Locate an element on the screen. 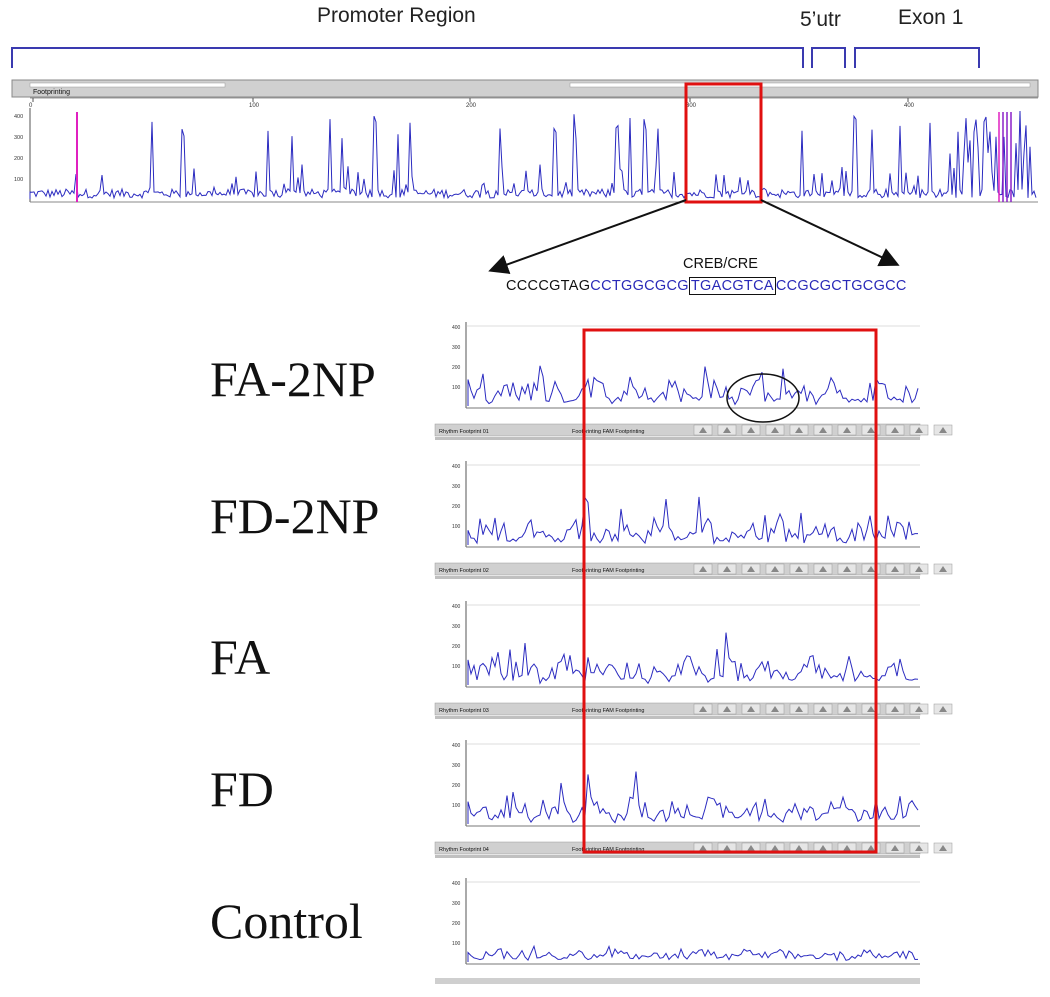 This screenshot has height=997, width=1050. overview-electropherogram: Footprinting 0 100 200 300 400 400 300 200 100 is located at coordinates (525, 141).